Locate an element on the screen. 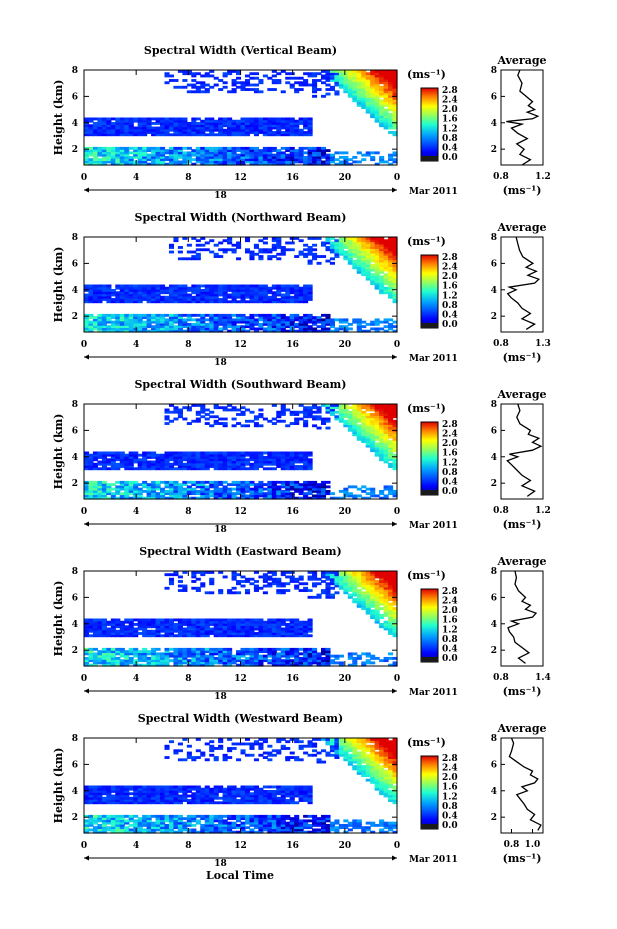  x-tick-label: 0 is located at coordinates (397, 345).